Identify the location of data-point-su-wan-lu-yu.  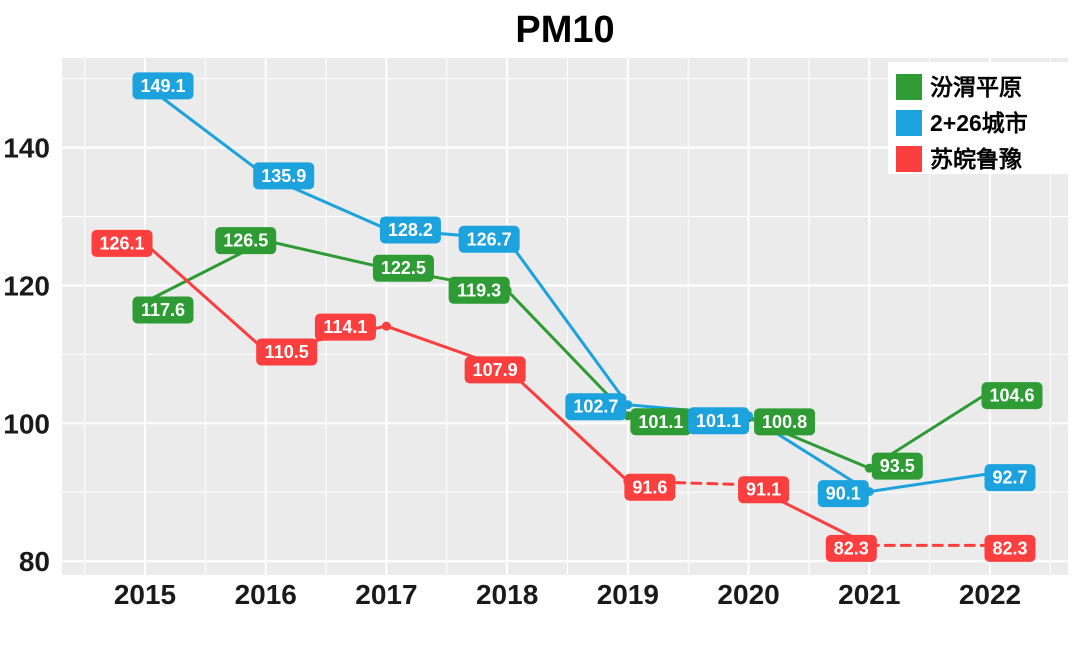
(386, 326).